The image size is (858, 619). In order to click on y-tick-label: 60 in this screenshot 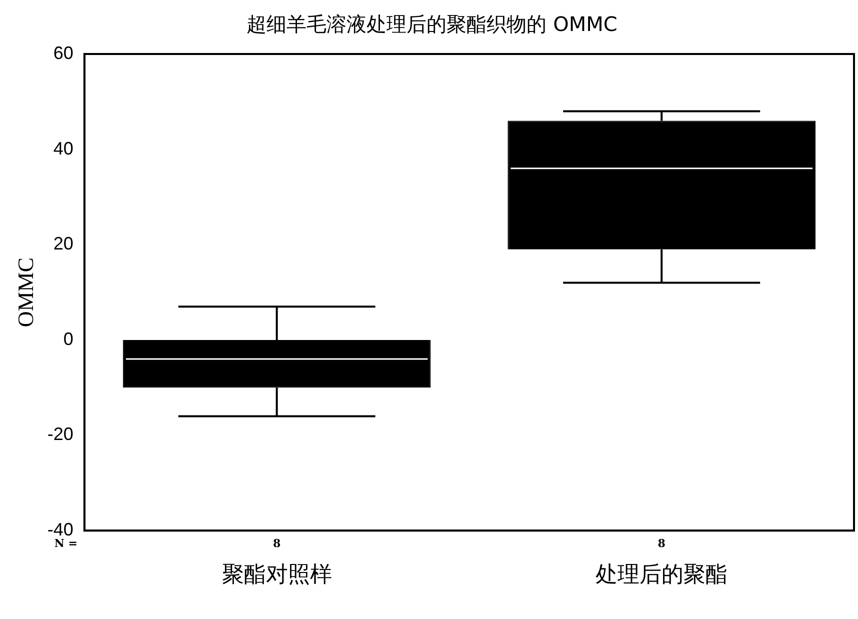, I will do `click(63, 52)`.